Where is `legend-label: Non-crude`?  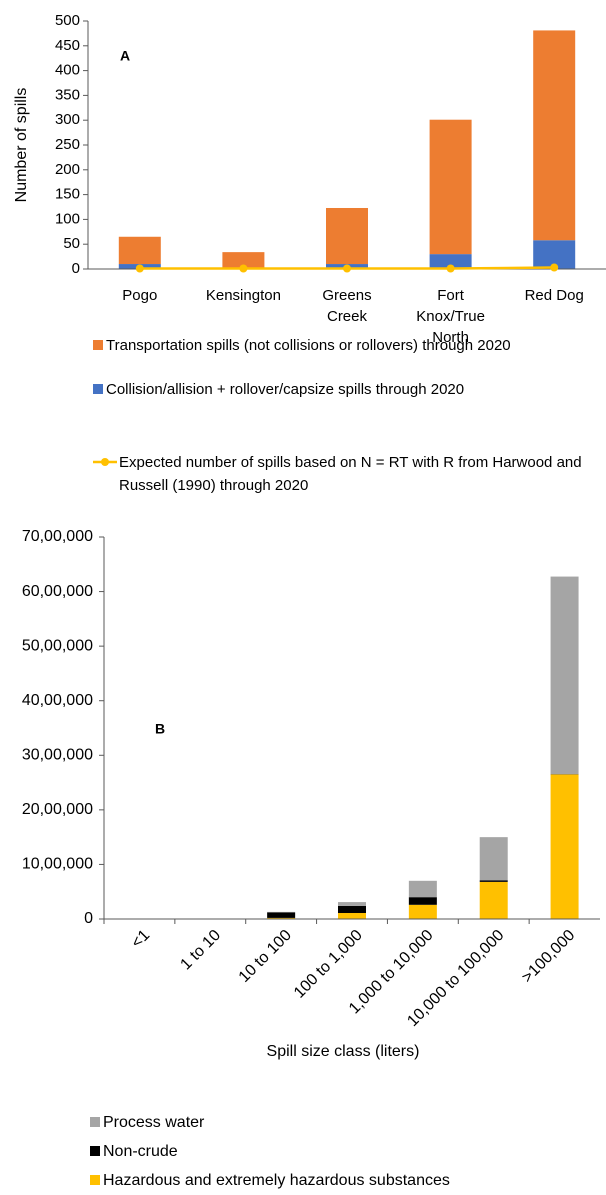 legend-label: Non-crude is located at coordinates (140, 1151).